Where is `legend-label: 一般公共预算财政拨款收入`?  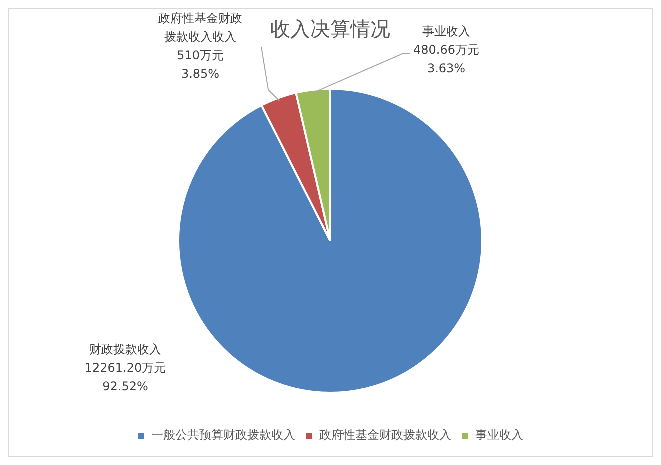
legend-label: 一般公共预算财政拨款收入 is located at coordinates (224, 435).